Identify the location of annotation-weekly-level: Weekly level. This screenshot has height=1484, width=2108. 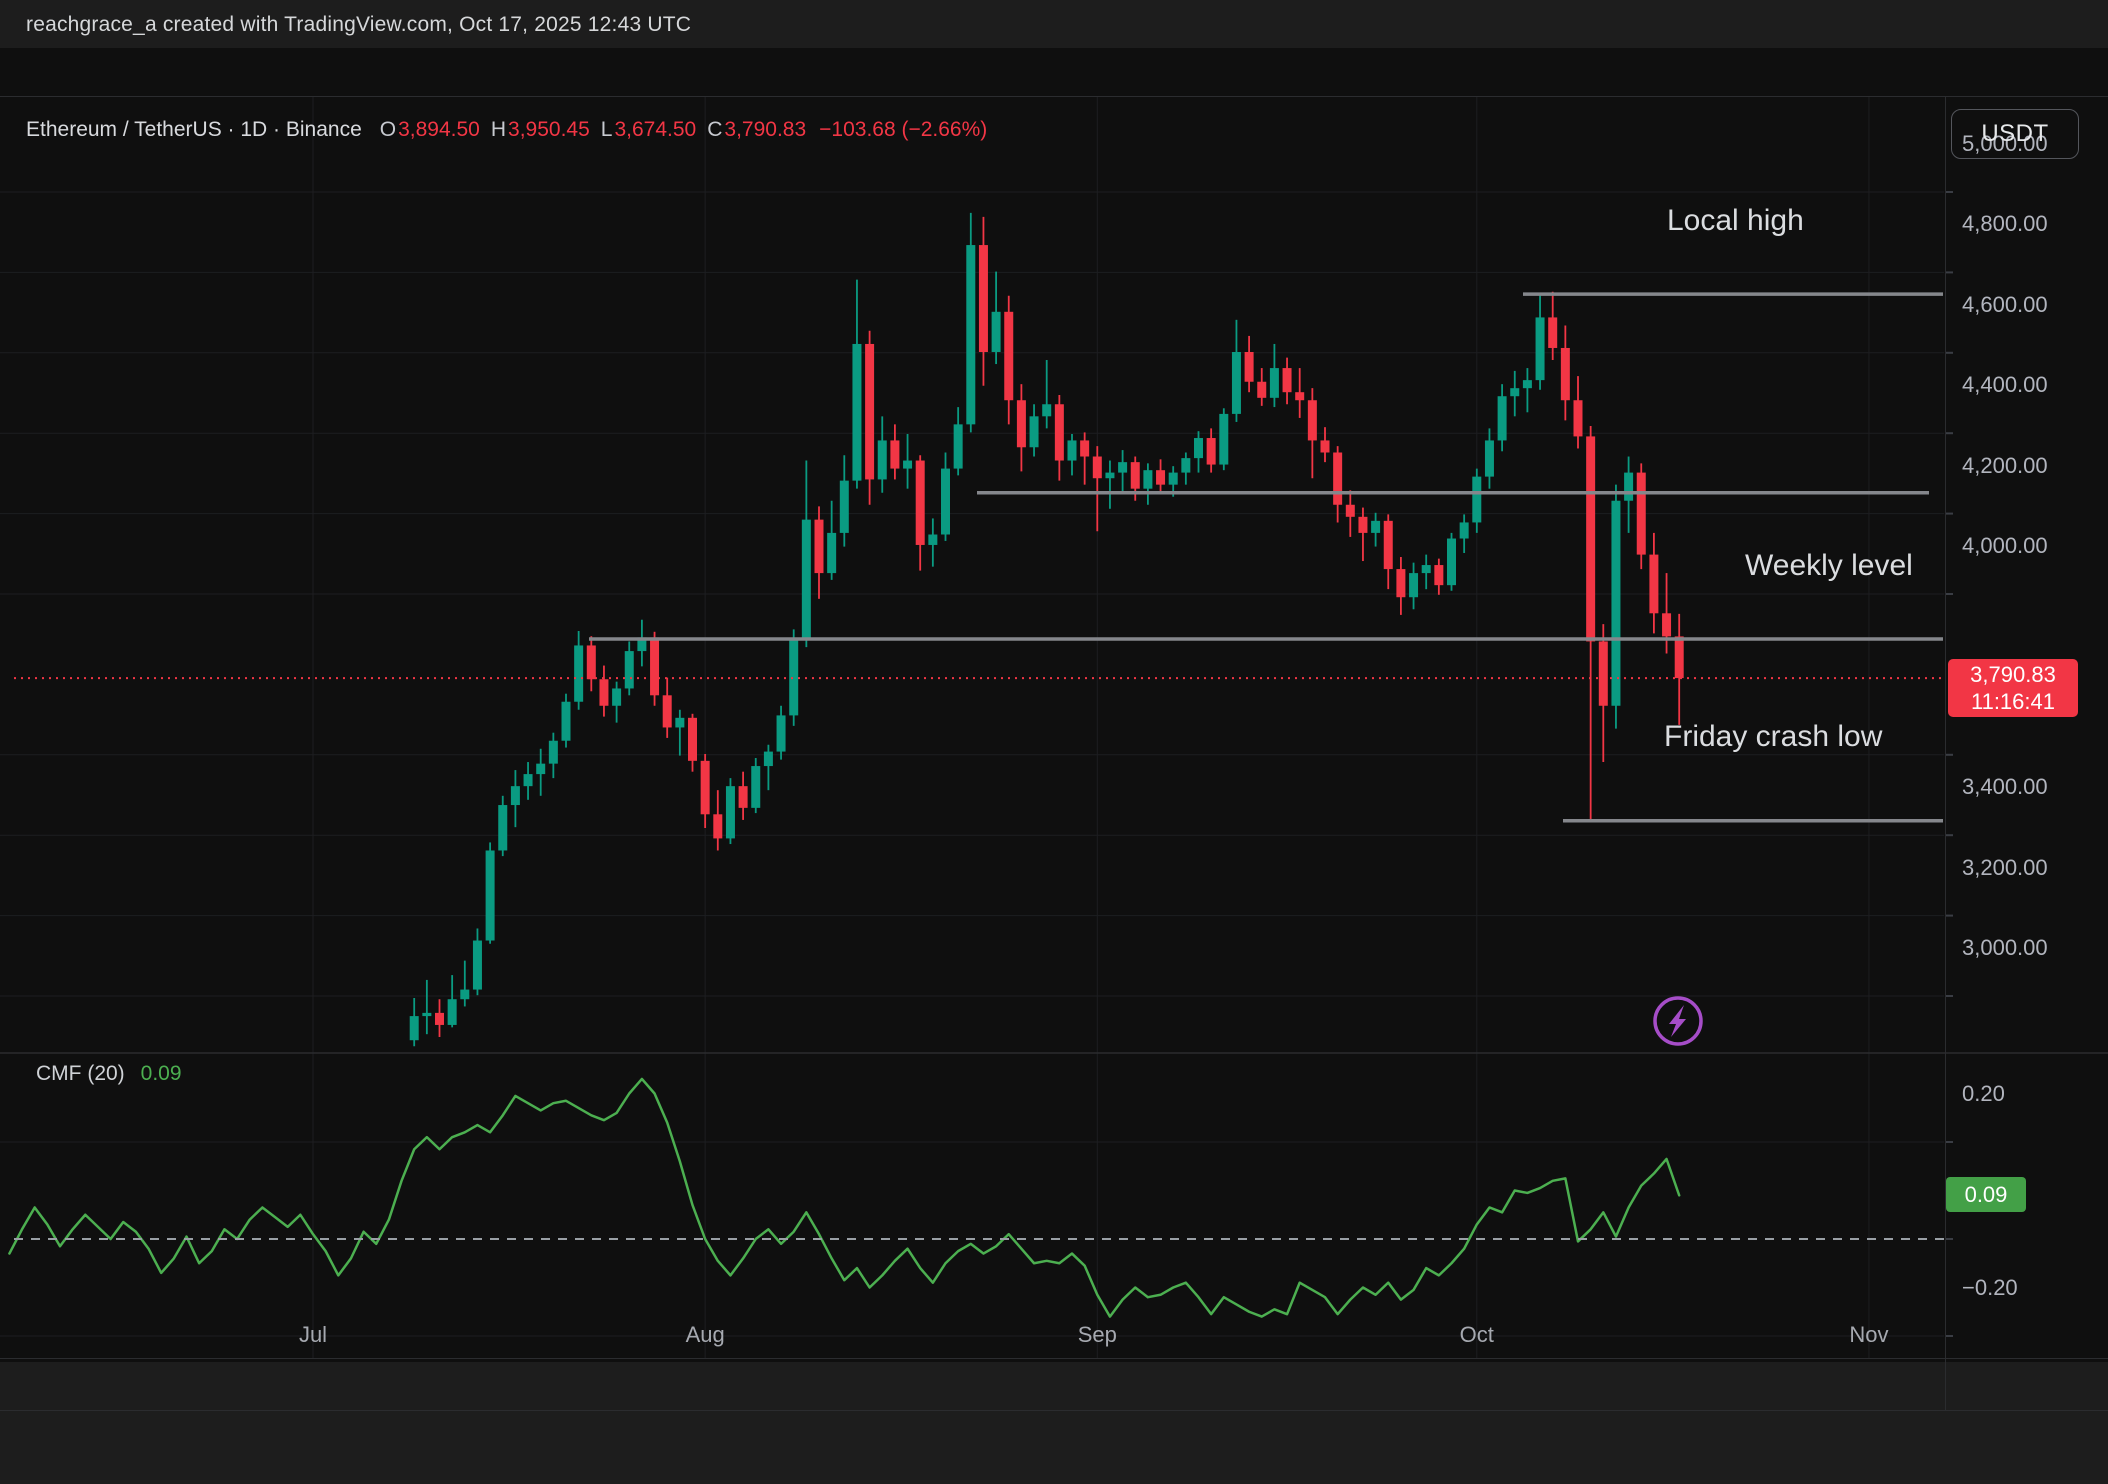
(1829, 565).